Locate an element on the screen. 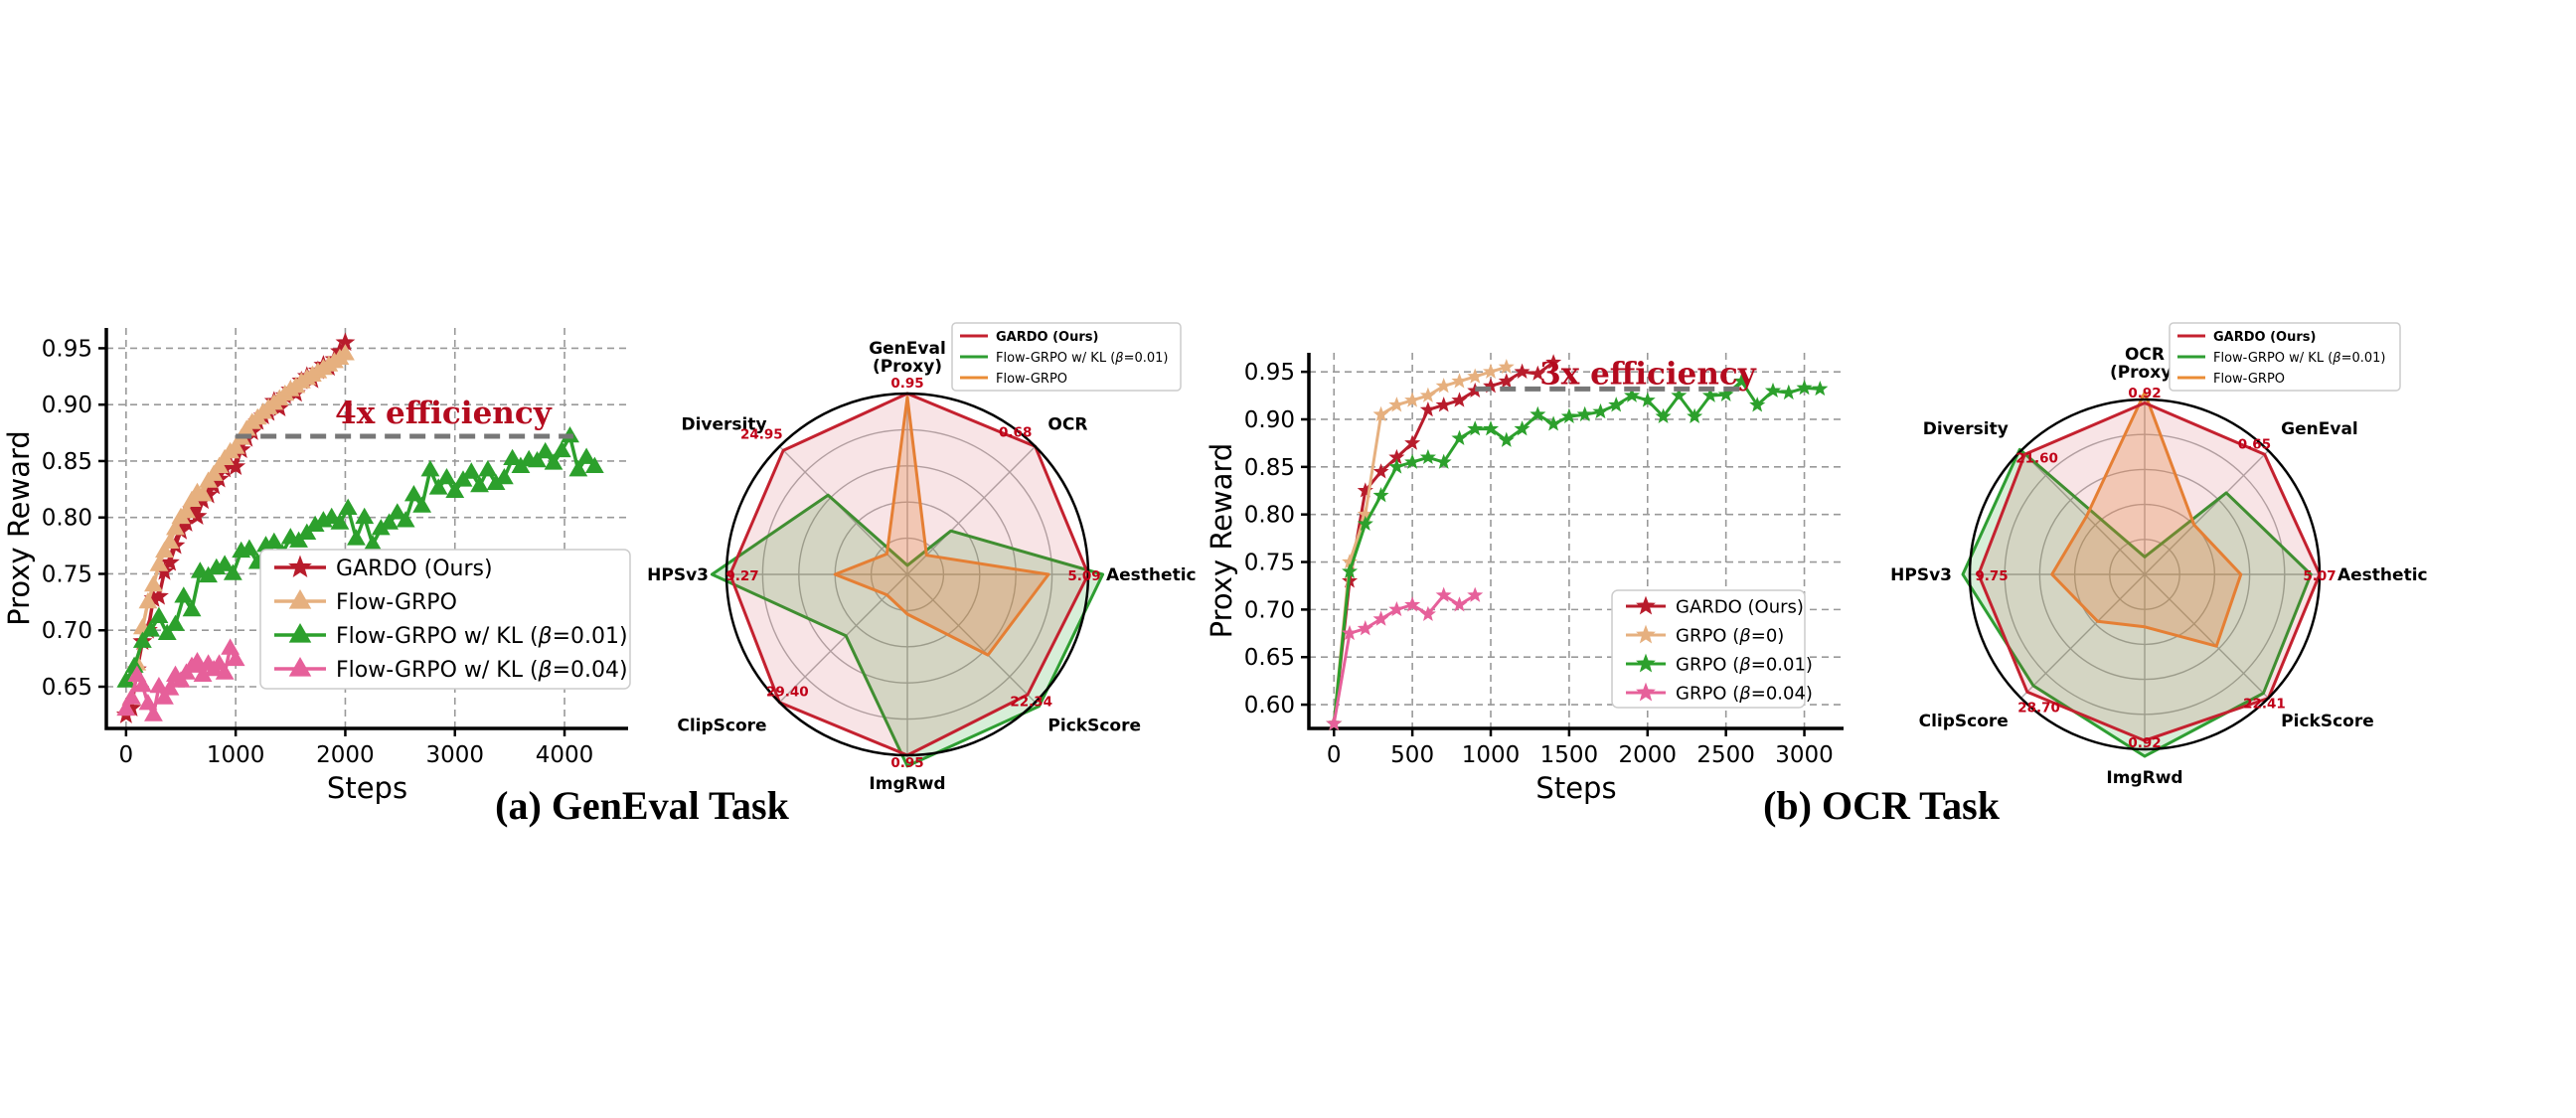 Image resolution: width=2576 pixels, height=1118 pixels. y-tick-label: 0.85 is located at coordinates (1269, 468).